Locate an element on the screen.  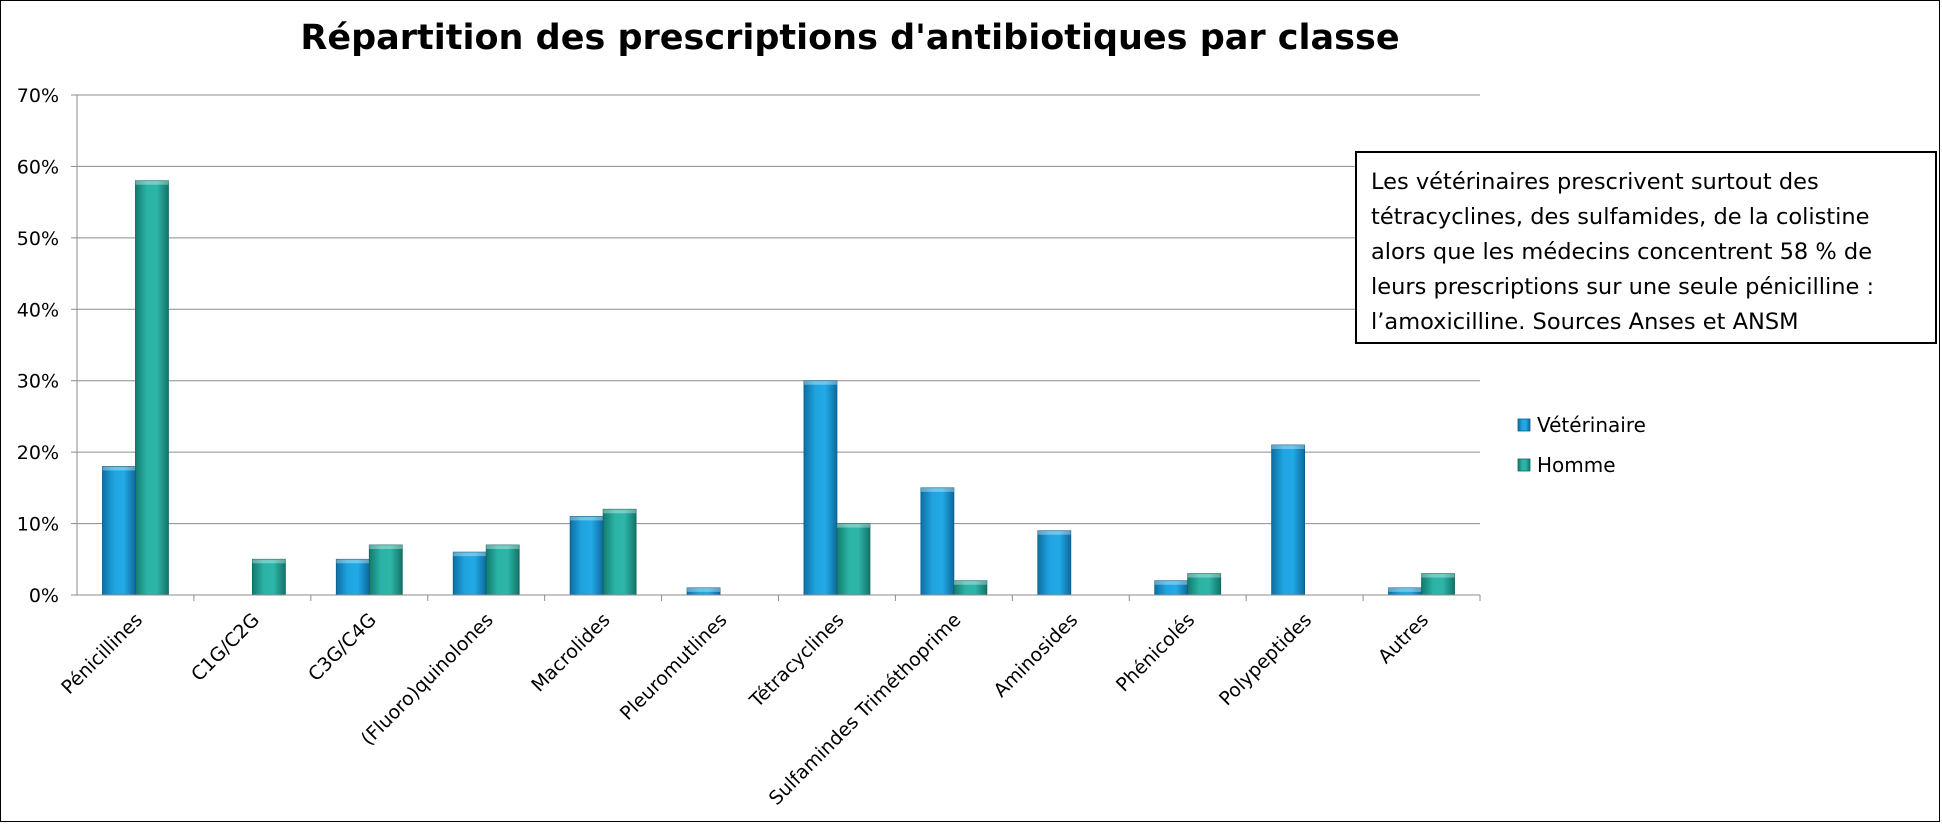
y-tick-label: 30% is located at coordinates (38, 382).